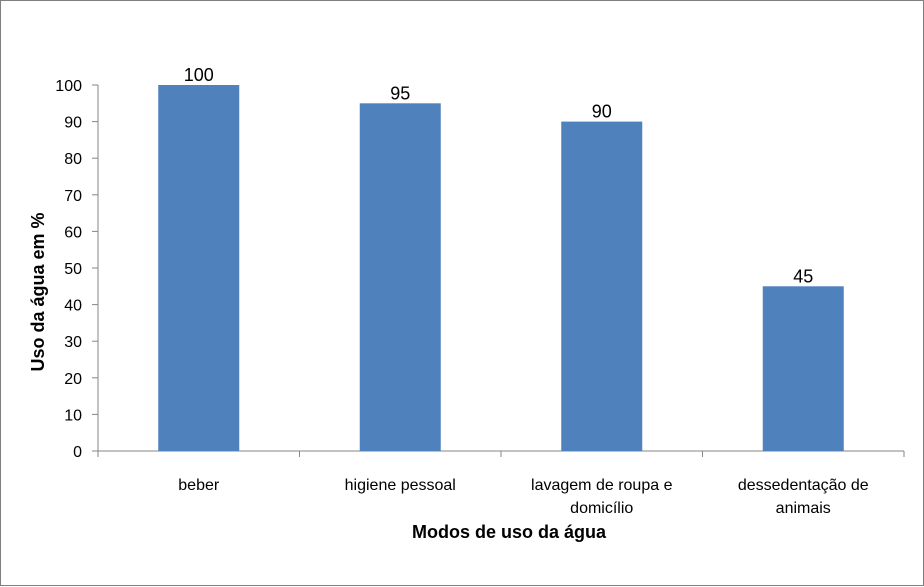 This screenshot has width=924, height=587. I want to click on y-tick-label: 30, so click(73, 342).